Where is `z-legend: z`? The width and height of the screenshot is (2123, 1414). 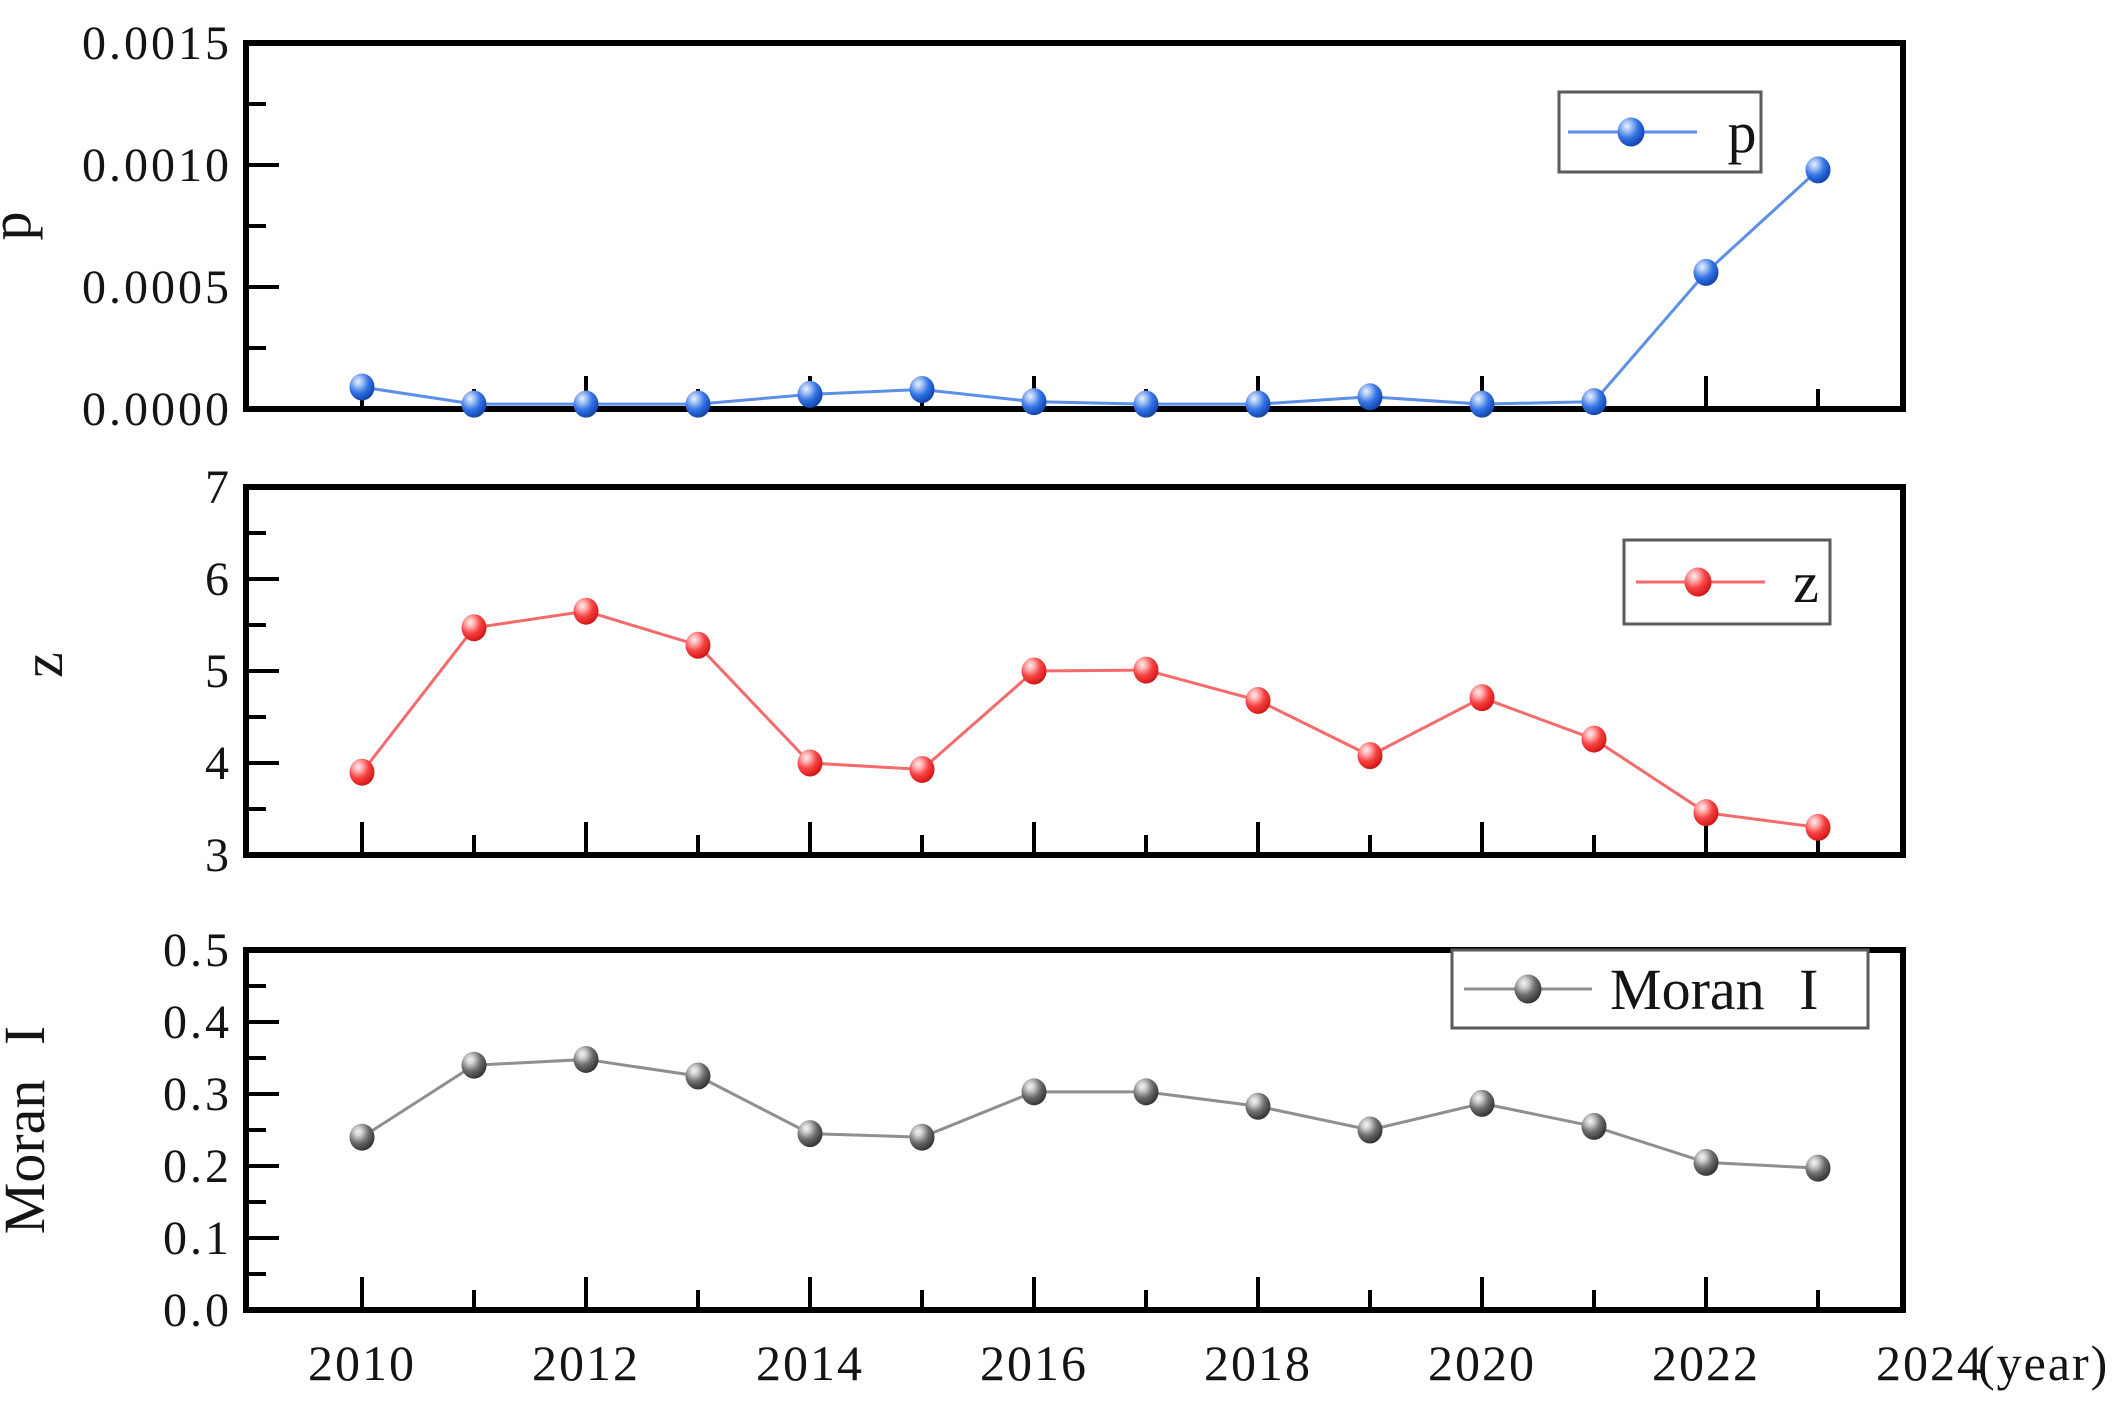 z-legend: z is located at coordinates (1727, 582).